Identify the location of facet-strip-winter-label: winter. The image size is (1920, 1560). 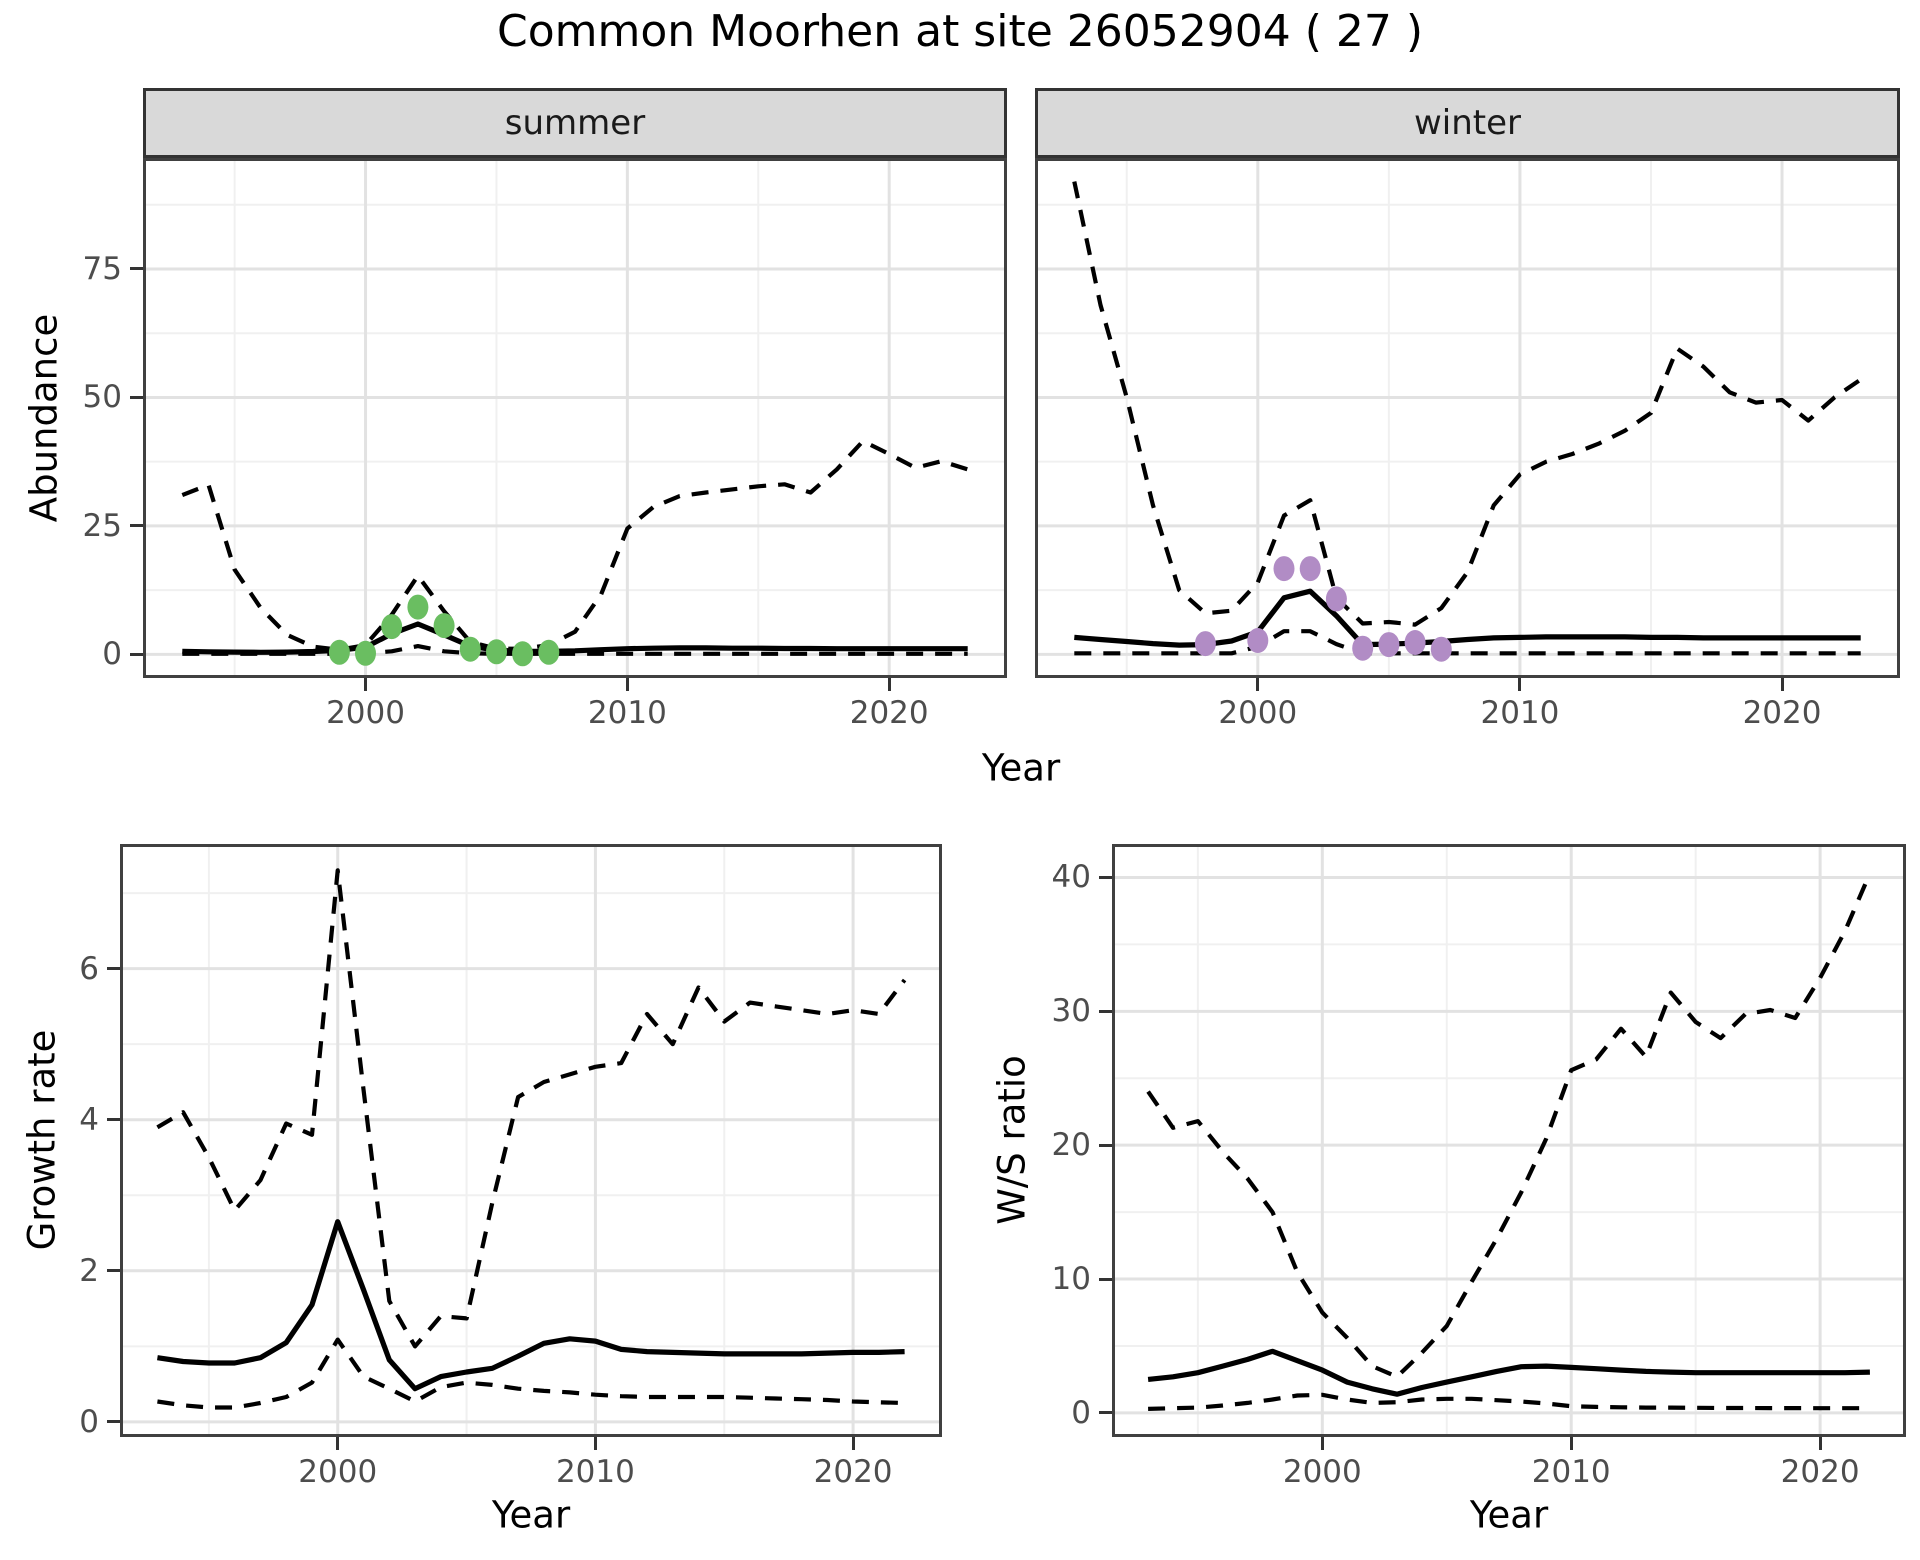
(1467, 123).